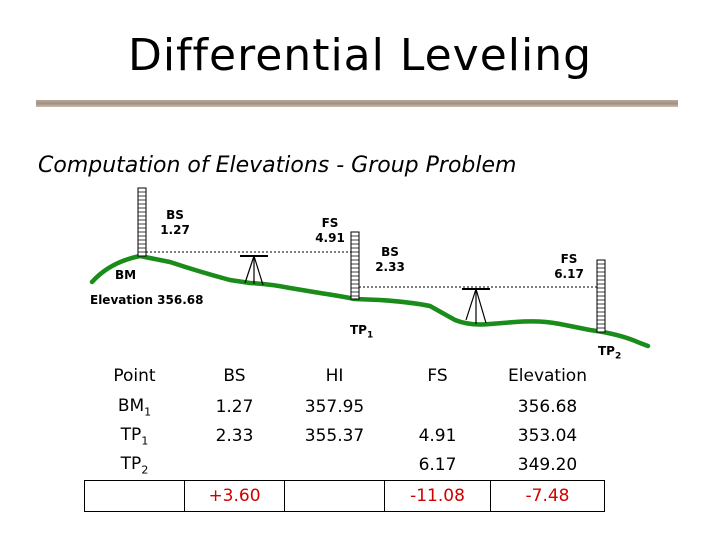 The image size is (720, 540). Describe the element at coordinates (334, 376) in the screenshot. I see `header-hi: HI` at that location.